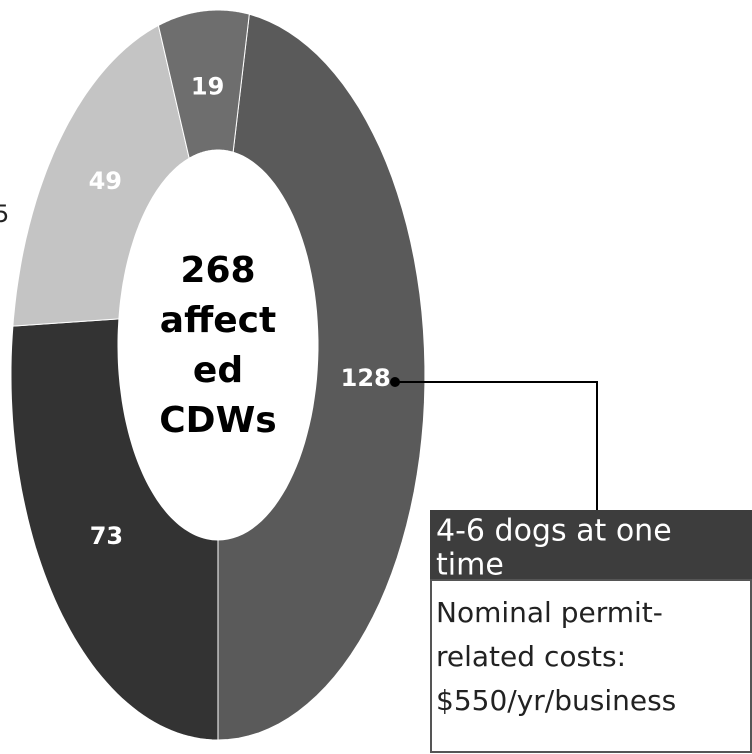 This screenshot has height=754, width=752. What do you see at coordinates (556, 700) in the screenshot?
I see `callout-body-text: $550/yr/business` at bounding box center [556, 700].